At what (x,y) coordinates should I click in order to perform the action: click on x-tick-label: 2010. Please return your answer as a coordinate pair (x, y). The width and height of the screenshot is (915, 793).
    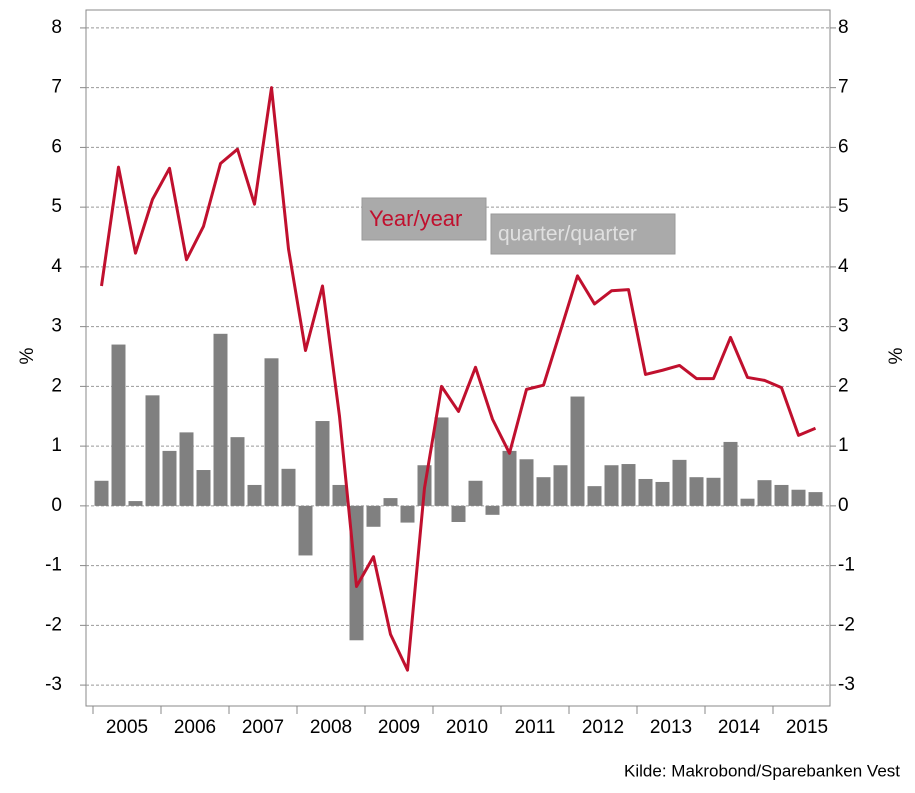
    Looking at the image, I should click on (467, 727).